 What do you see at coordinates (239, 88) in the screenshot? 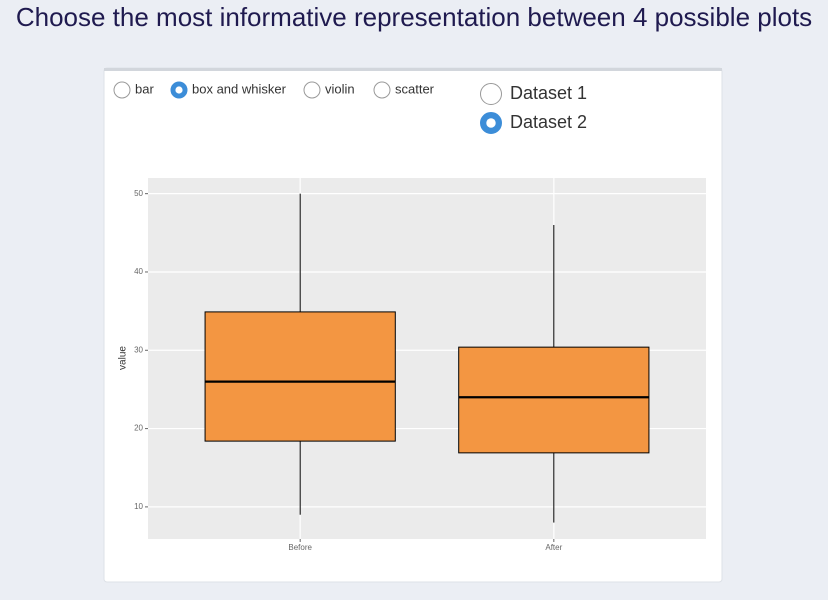
I see `radio-label: box and whisker` at bounding box center [239, 88].